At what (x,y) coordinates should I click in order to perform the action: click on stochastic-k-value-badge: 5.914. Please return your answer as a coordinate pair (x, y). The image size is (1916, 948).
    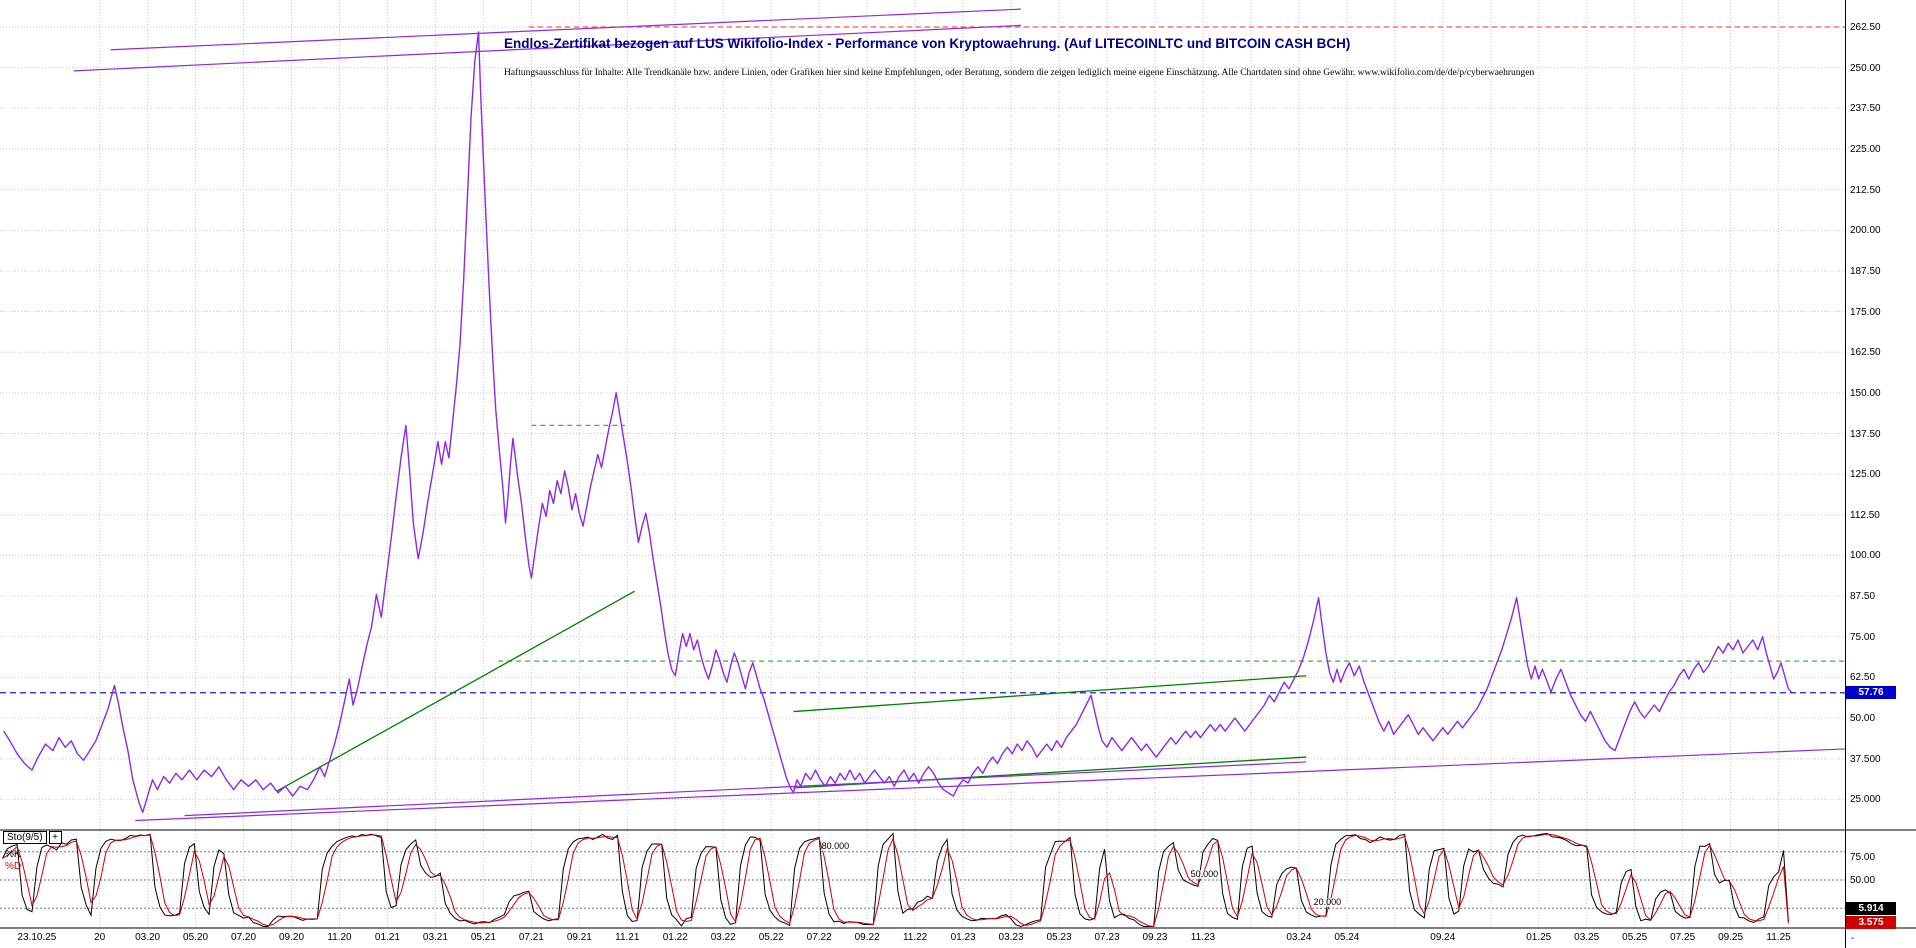
    Looking at the image, I should click on (1871, 908).